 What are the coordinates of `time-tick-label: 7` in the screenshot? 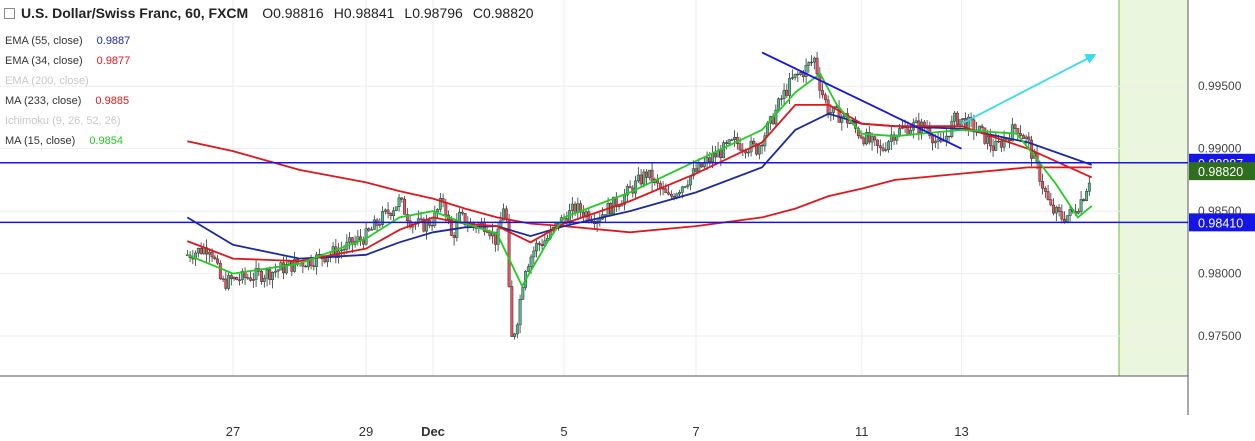 It's located at (695, 431).